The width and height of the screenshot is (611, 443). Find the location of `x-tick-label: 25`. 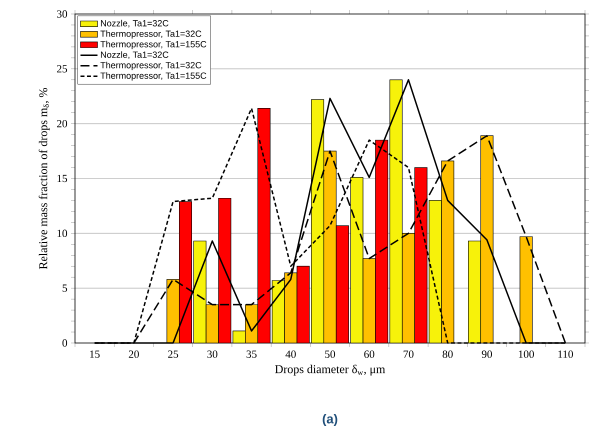

x-tick-label: 25 is located at coordinates (173, 354).